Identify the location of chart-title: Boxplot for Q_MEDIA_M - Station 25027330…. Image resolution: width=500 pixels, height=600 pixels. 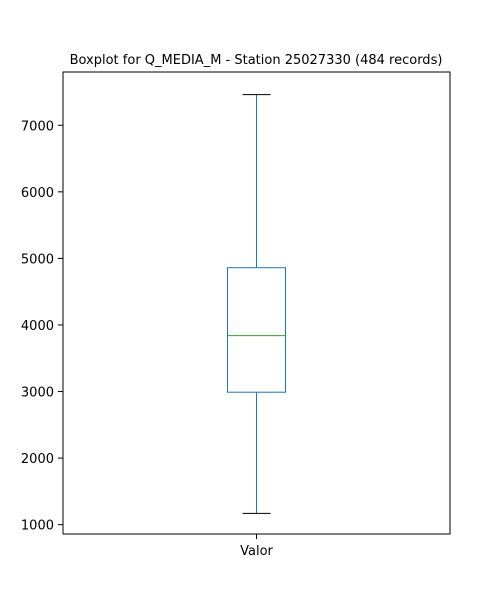
(256, 60).